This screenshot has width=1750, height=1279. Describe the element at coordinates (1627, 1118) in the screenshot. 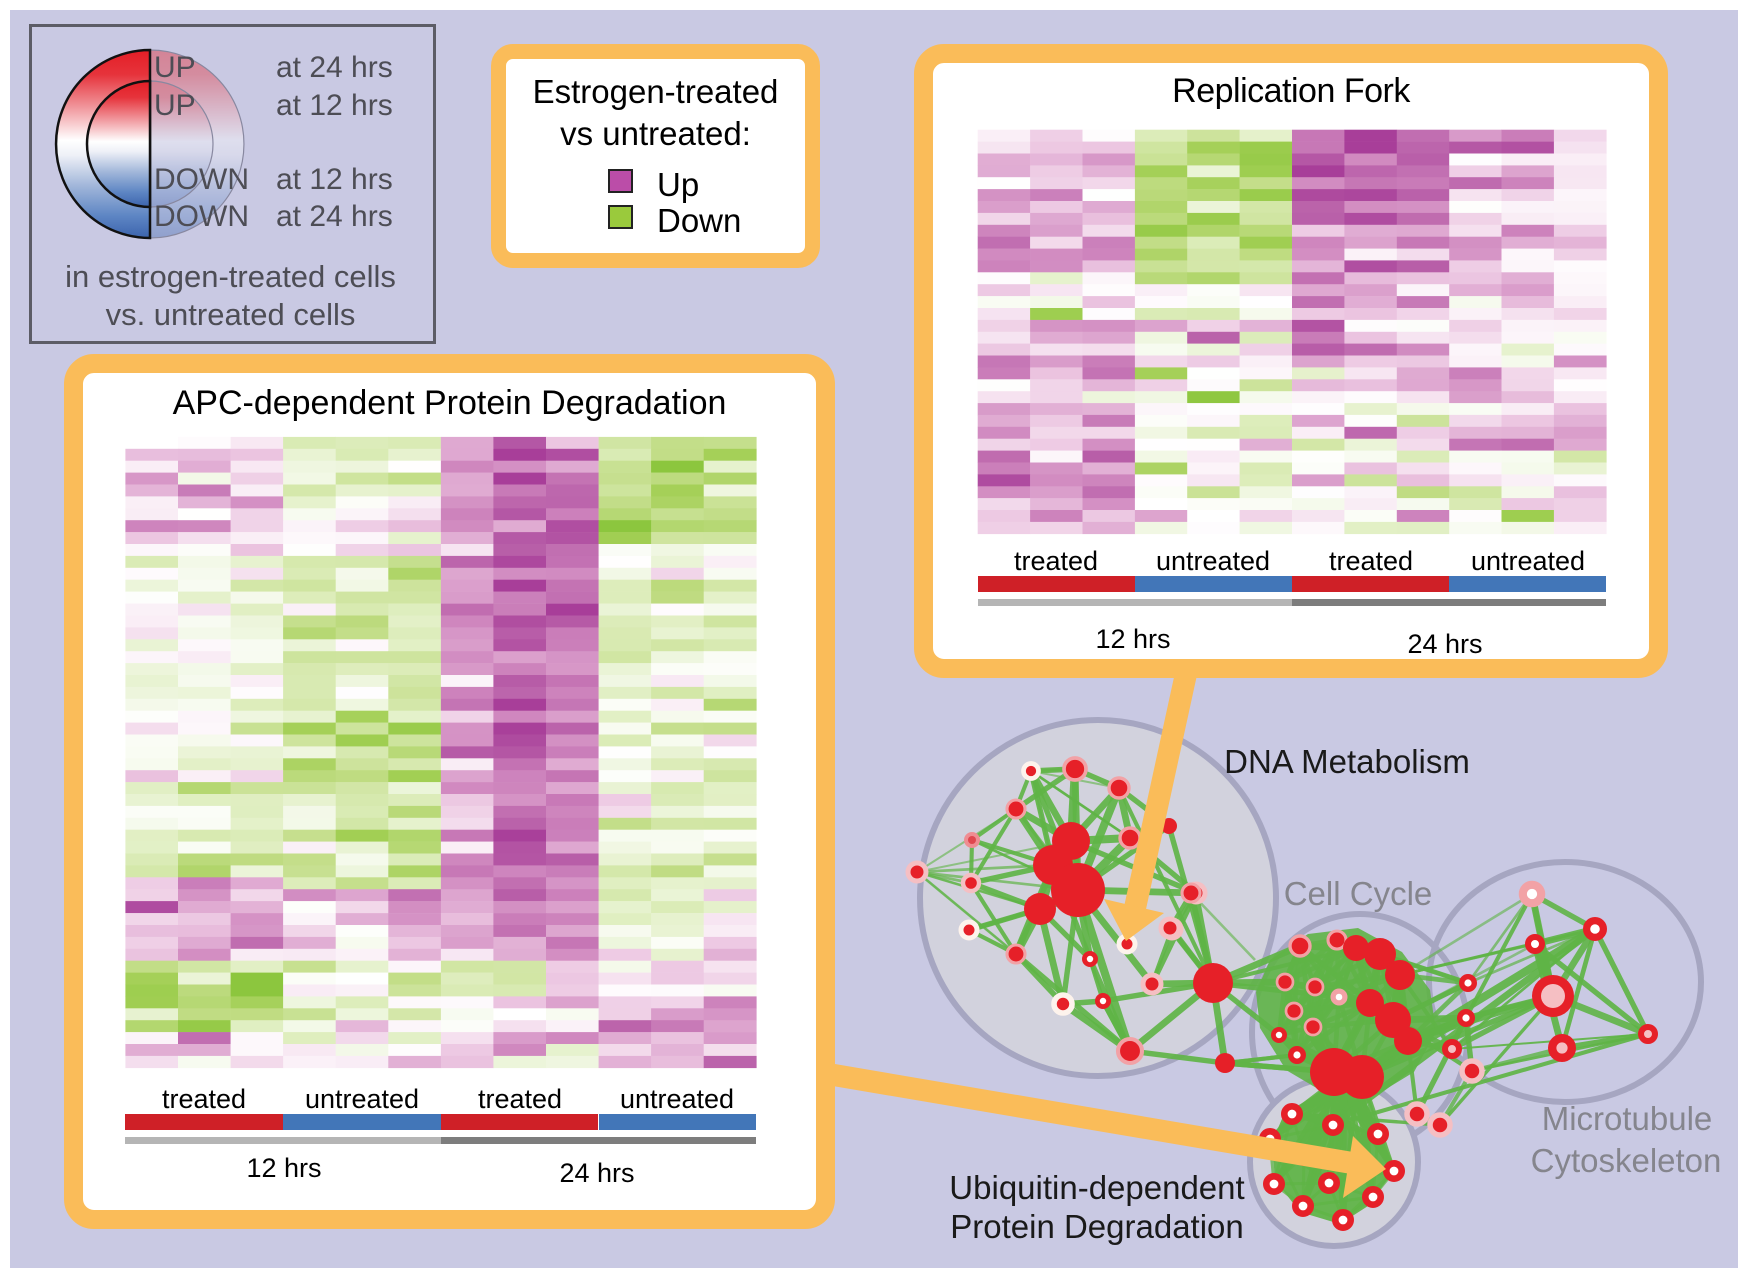

I see `svg-text: Microtubule` at that location.